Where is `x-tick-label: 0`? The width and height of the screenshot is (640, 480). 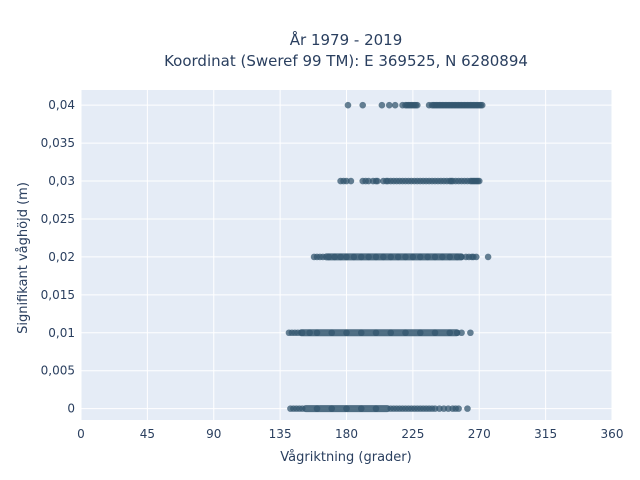
x-tick-label: 0 is located at coordinates (81, 434).